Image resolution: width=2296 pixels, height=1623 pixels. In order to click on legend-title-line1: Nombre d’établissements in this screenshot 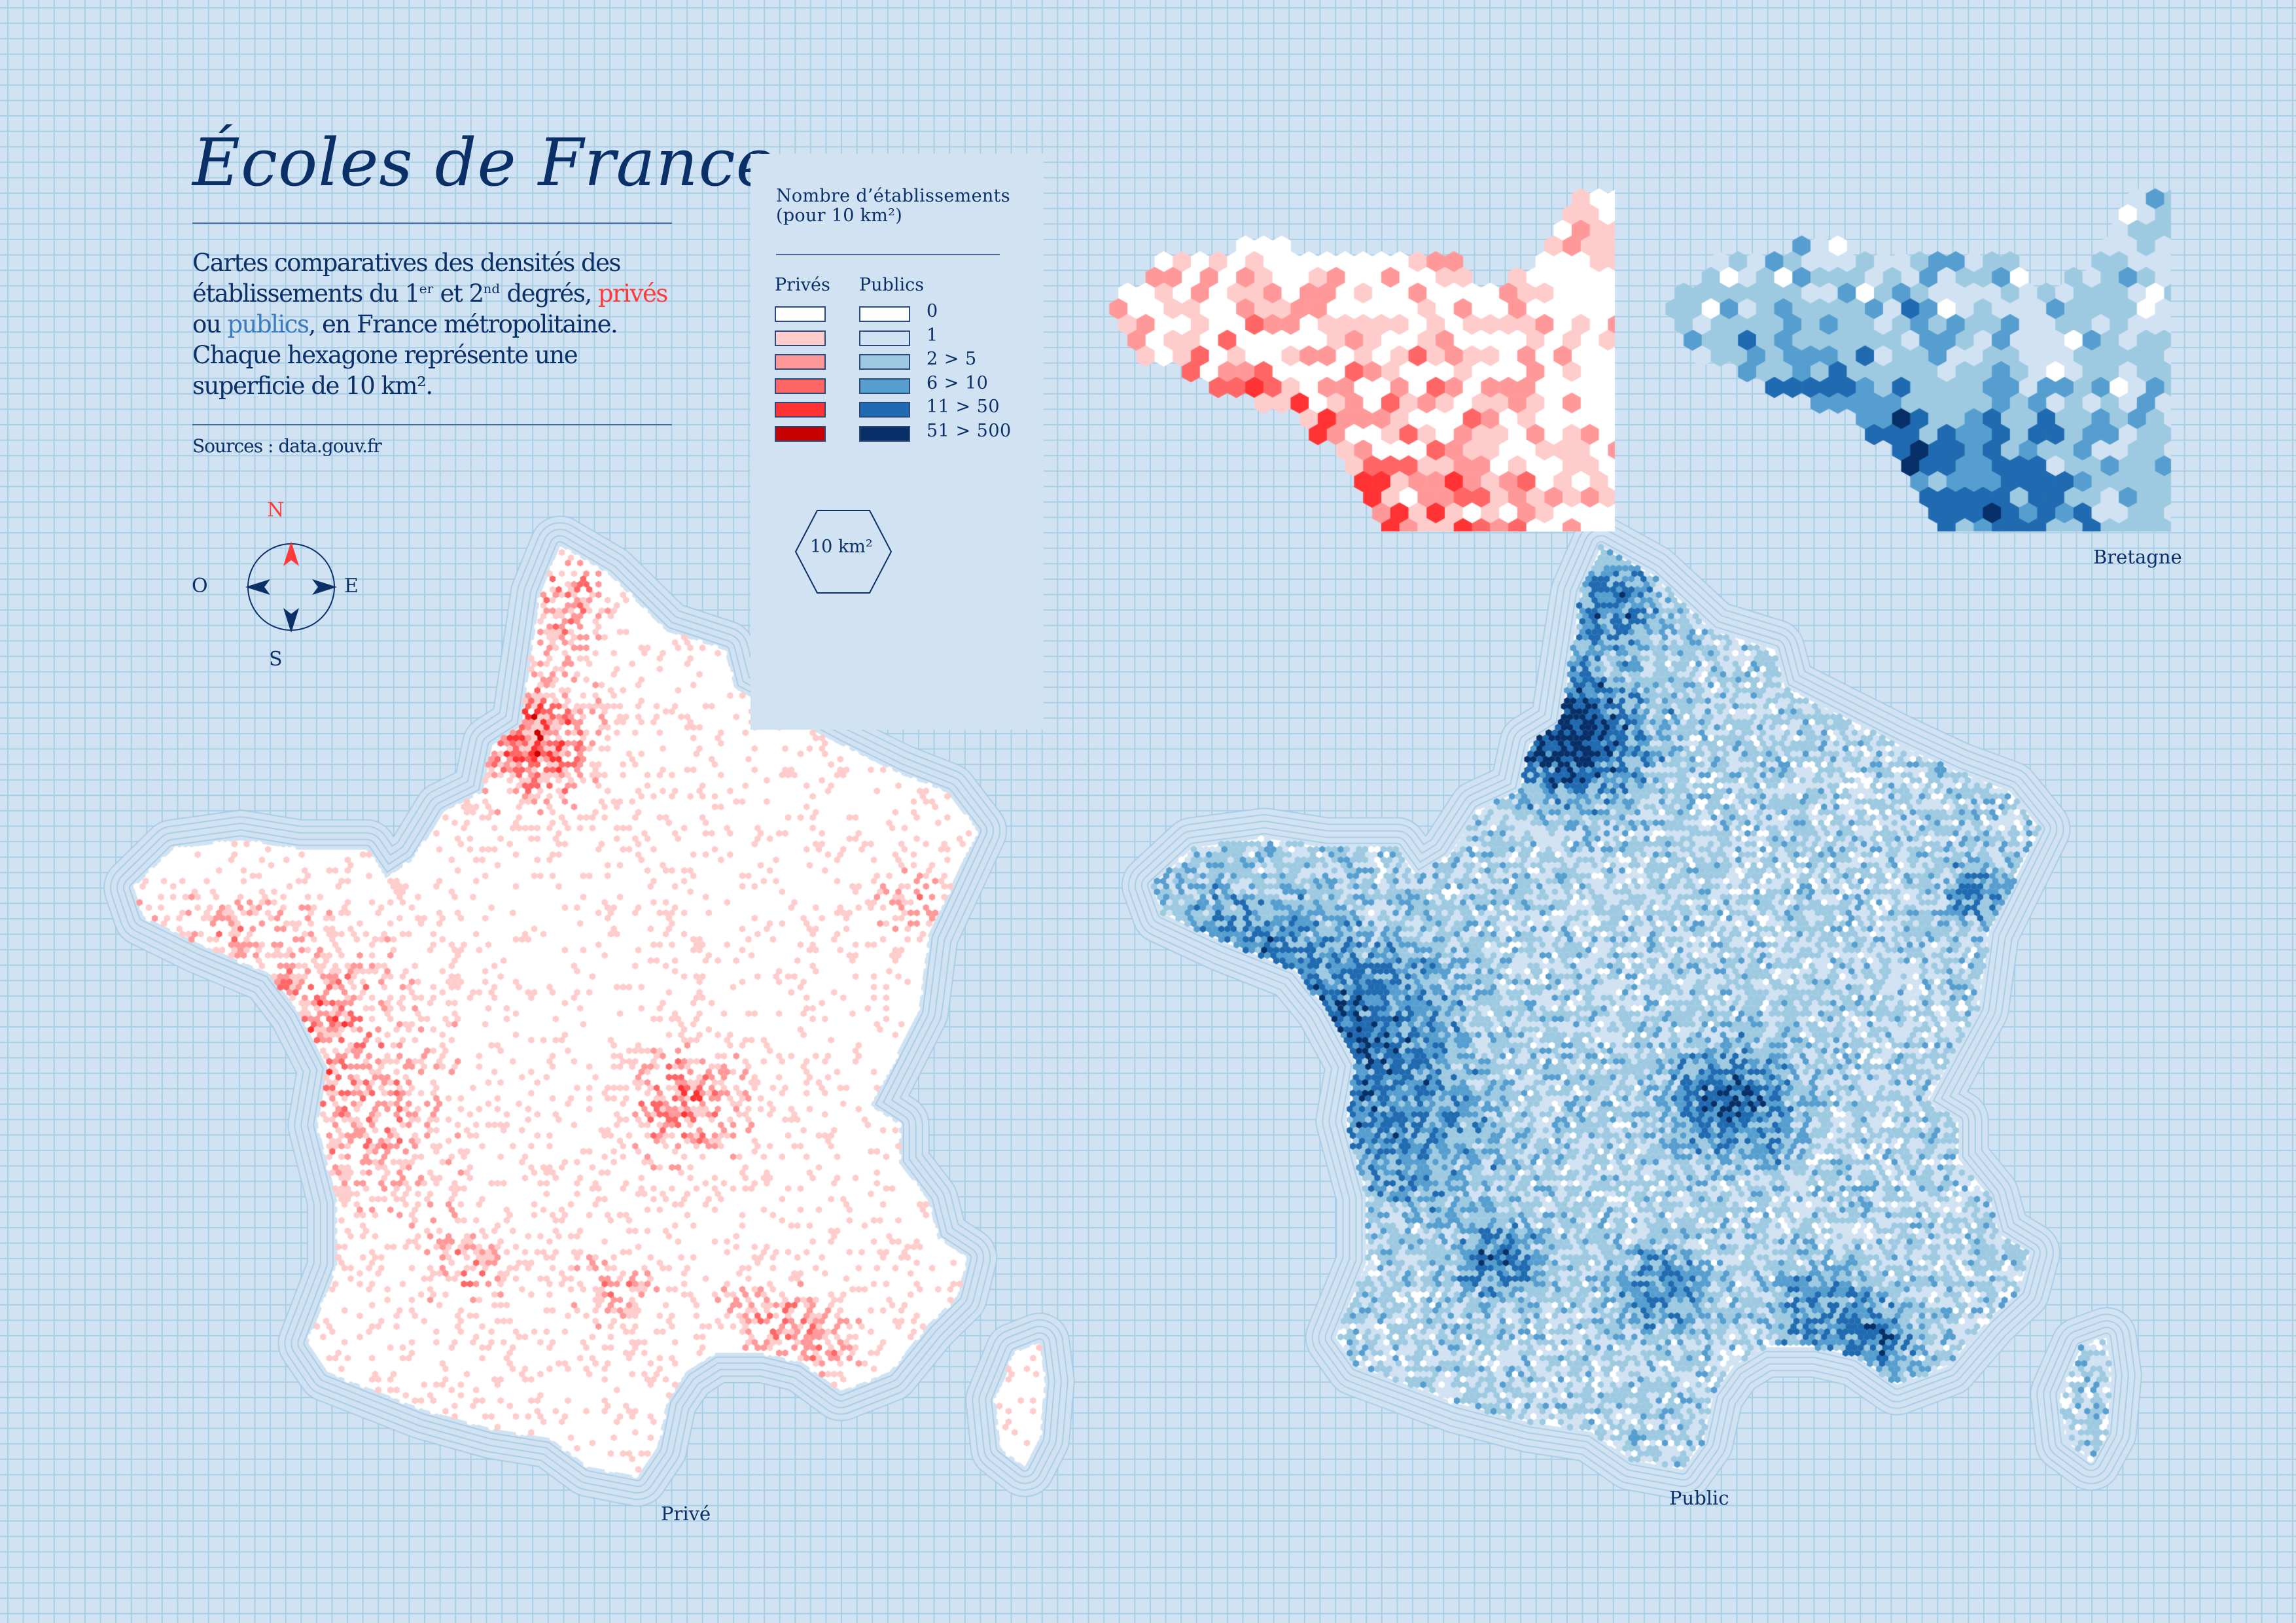, I will do `click(893, 196)`.